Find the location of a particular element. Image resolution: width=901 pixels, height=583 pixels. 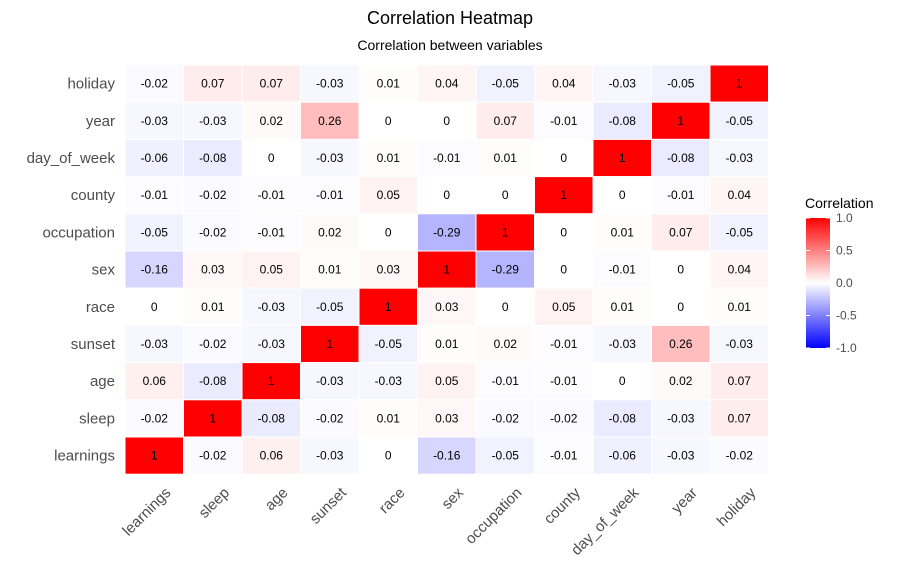

cell-value-label: 0.06 is located at coordinates (155, 381).